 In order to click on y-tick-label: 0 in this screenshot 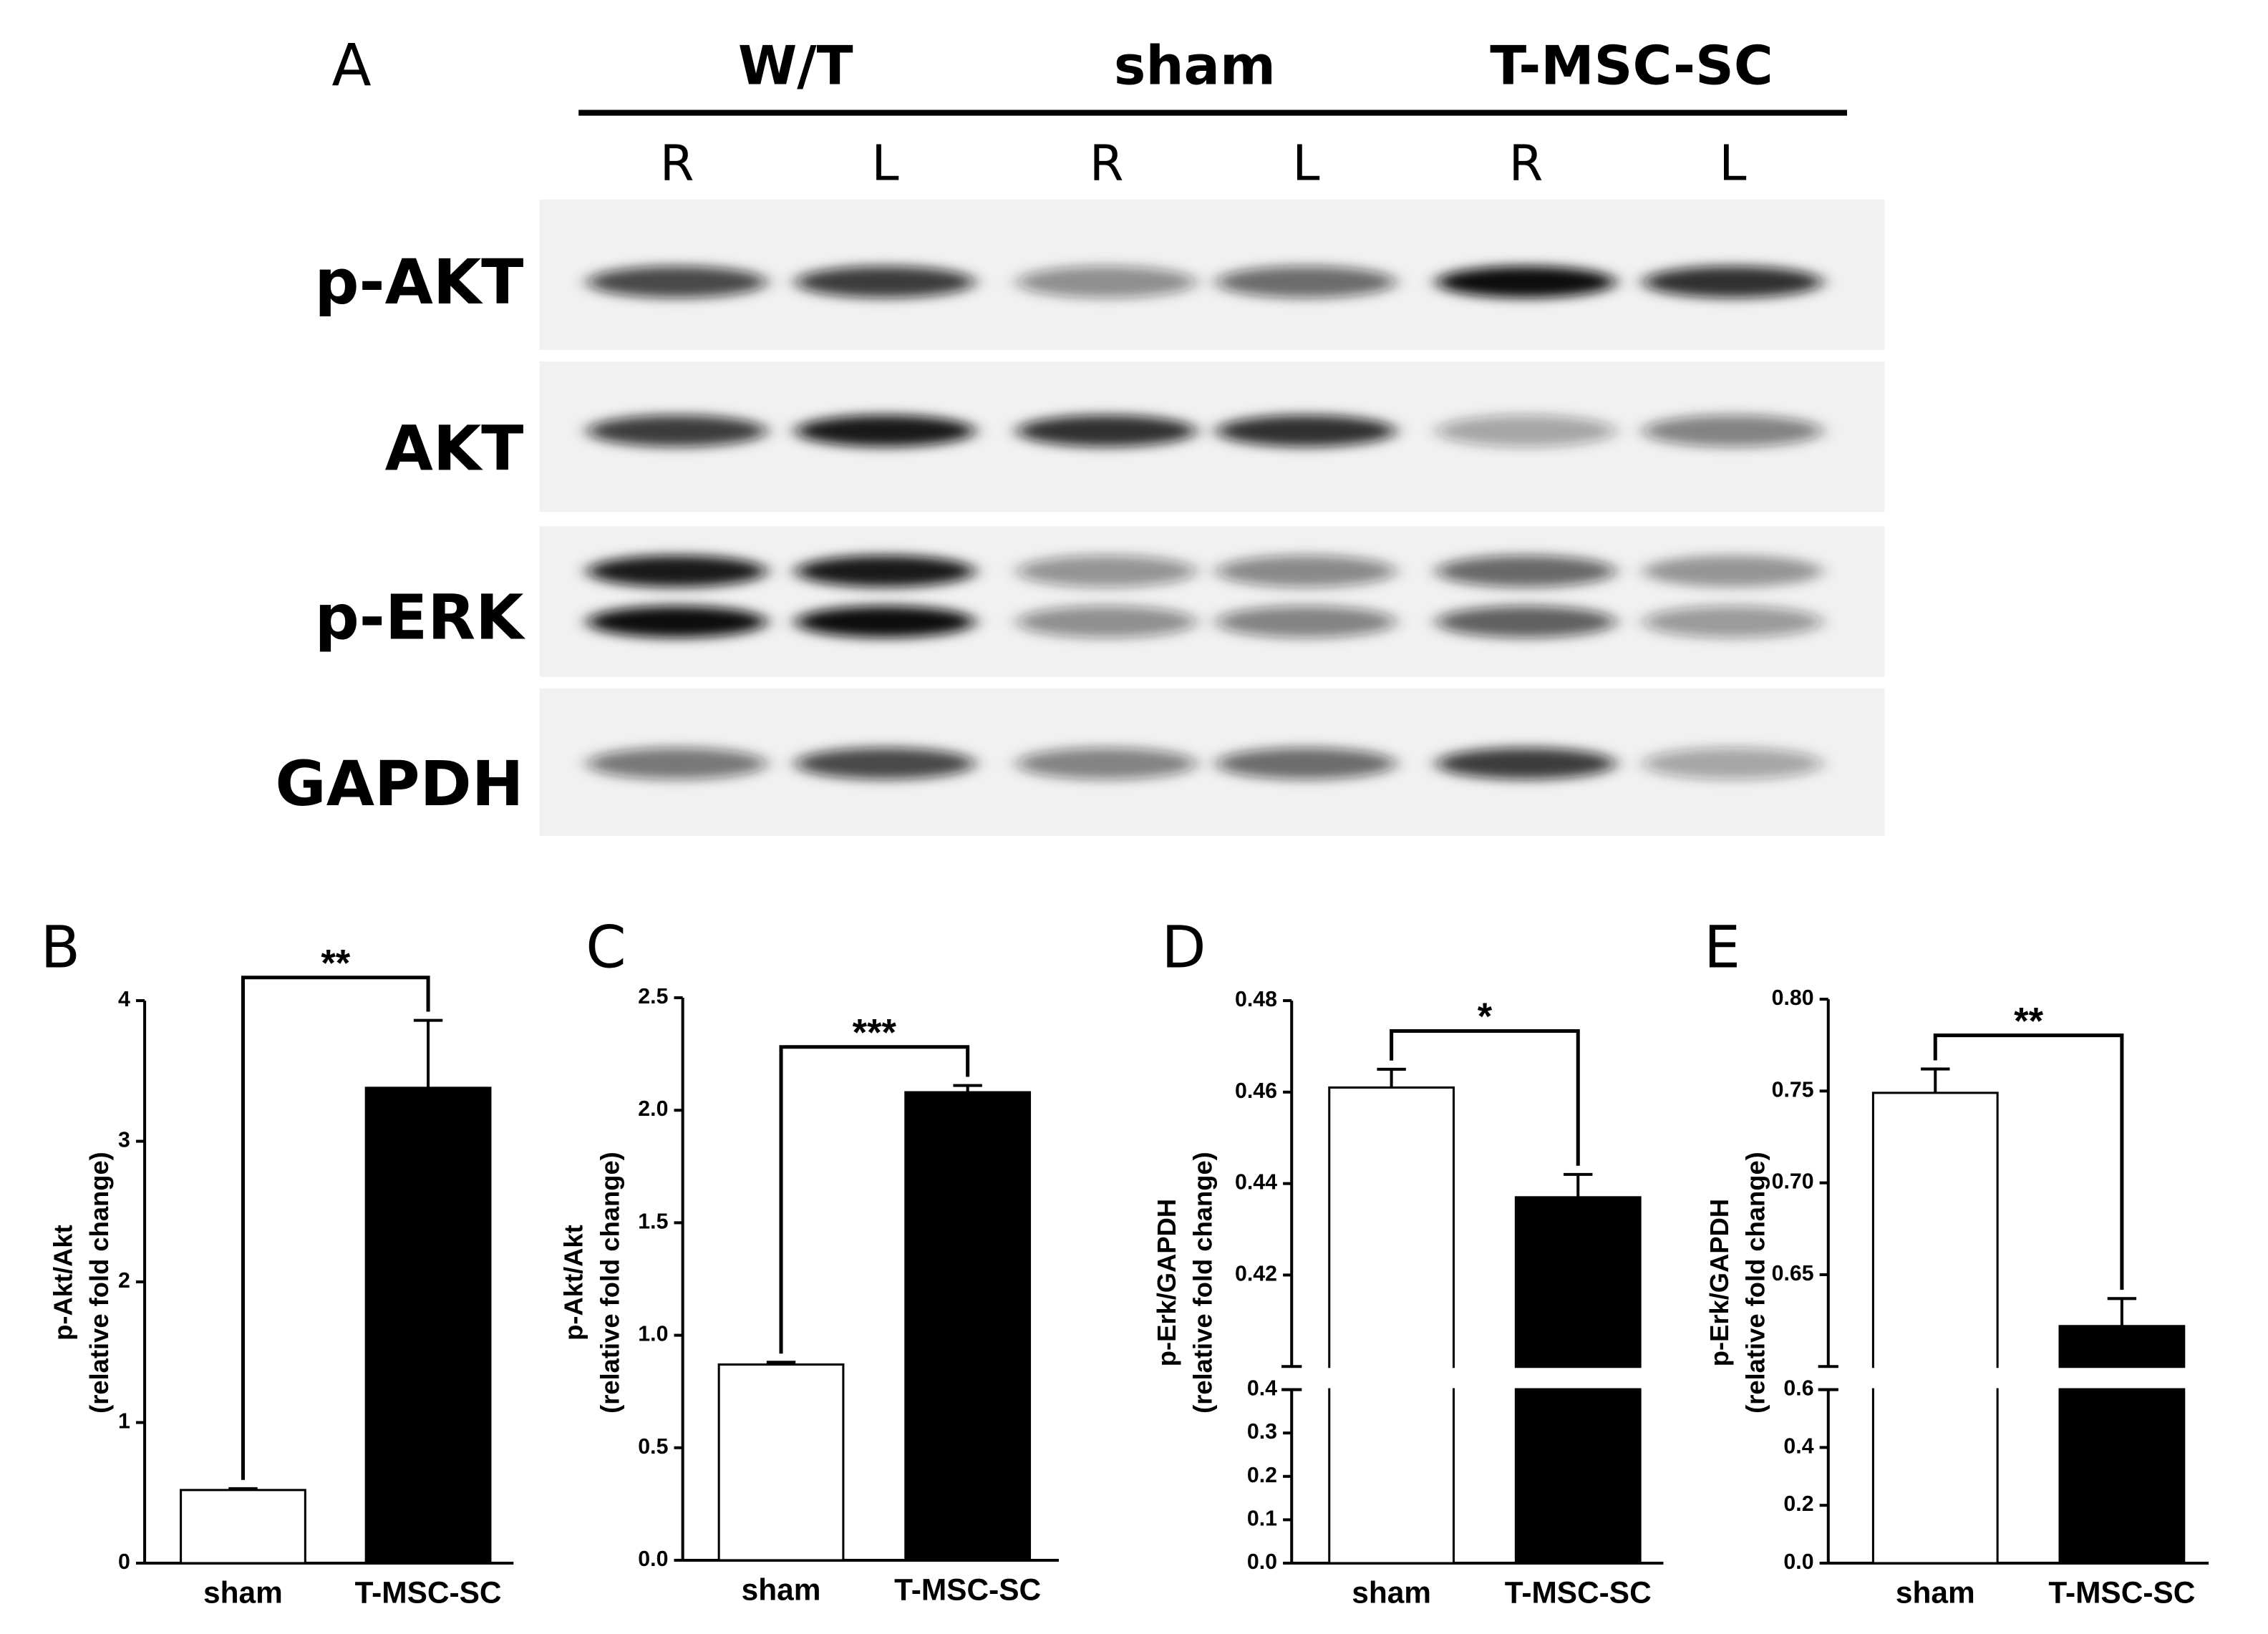, I will do `click(124, 1562)`.